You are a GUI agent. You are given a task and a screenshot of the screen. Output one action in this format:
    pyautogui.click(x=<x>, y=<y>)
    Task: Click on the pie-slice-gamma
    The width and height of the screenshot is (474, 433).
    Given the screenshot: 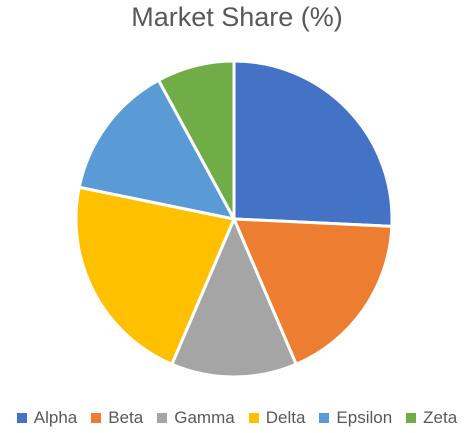 What is the action you would take?
    pyautogui.click(x=234, y=298)
    